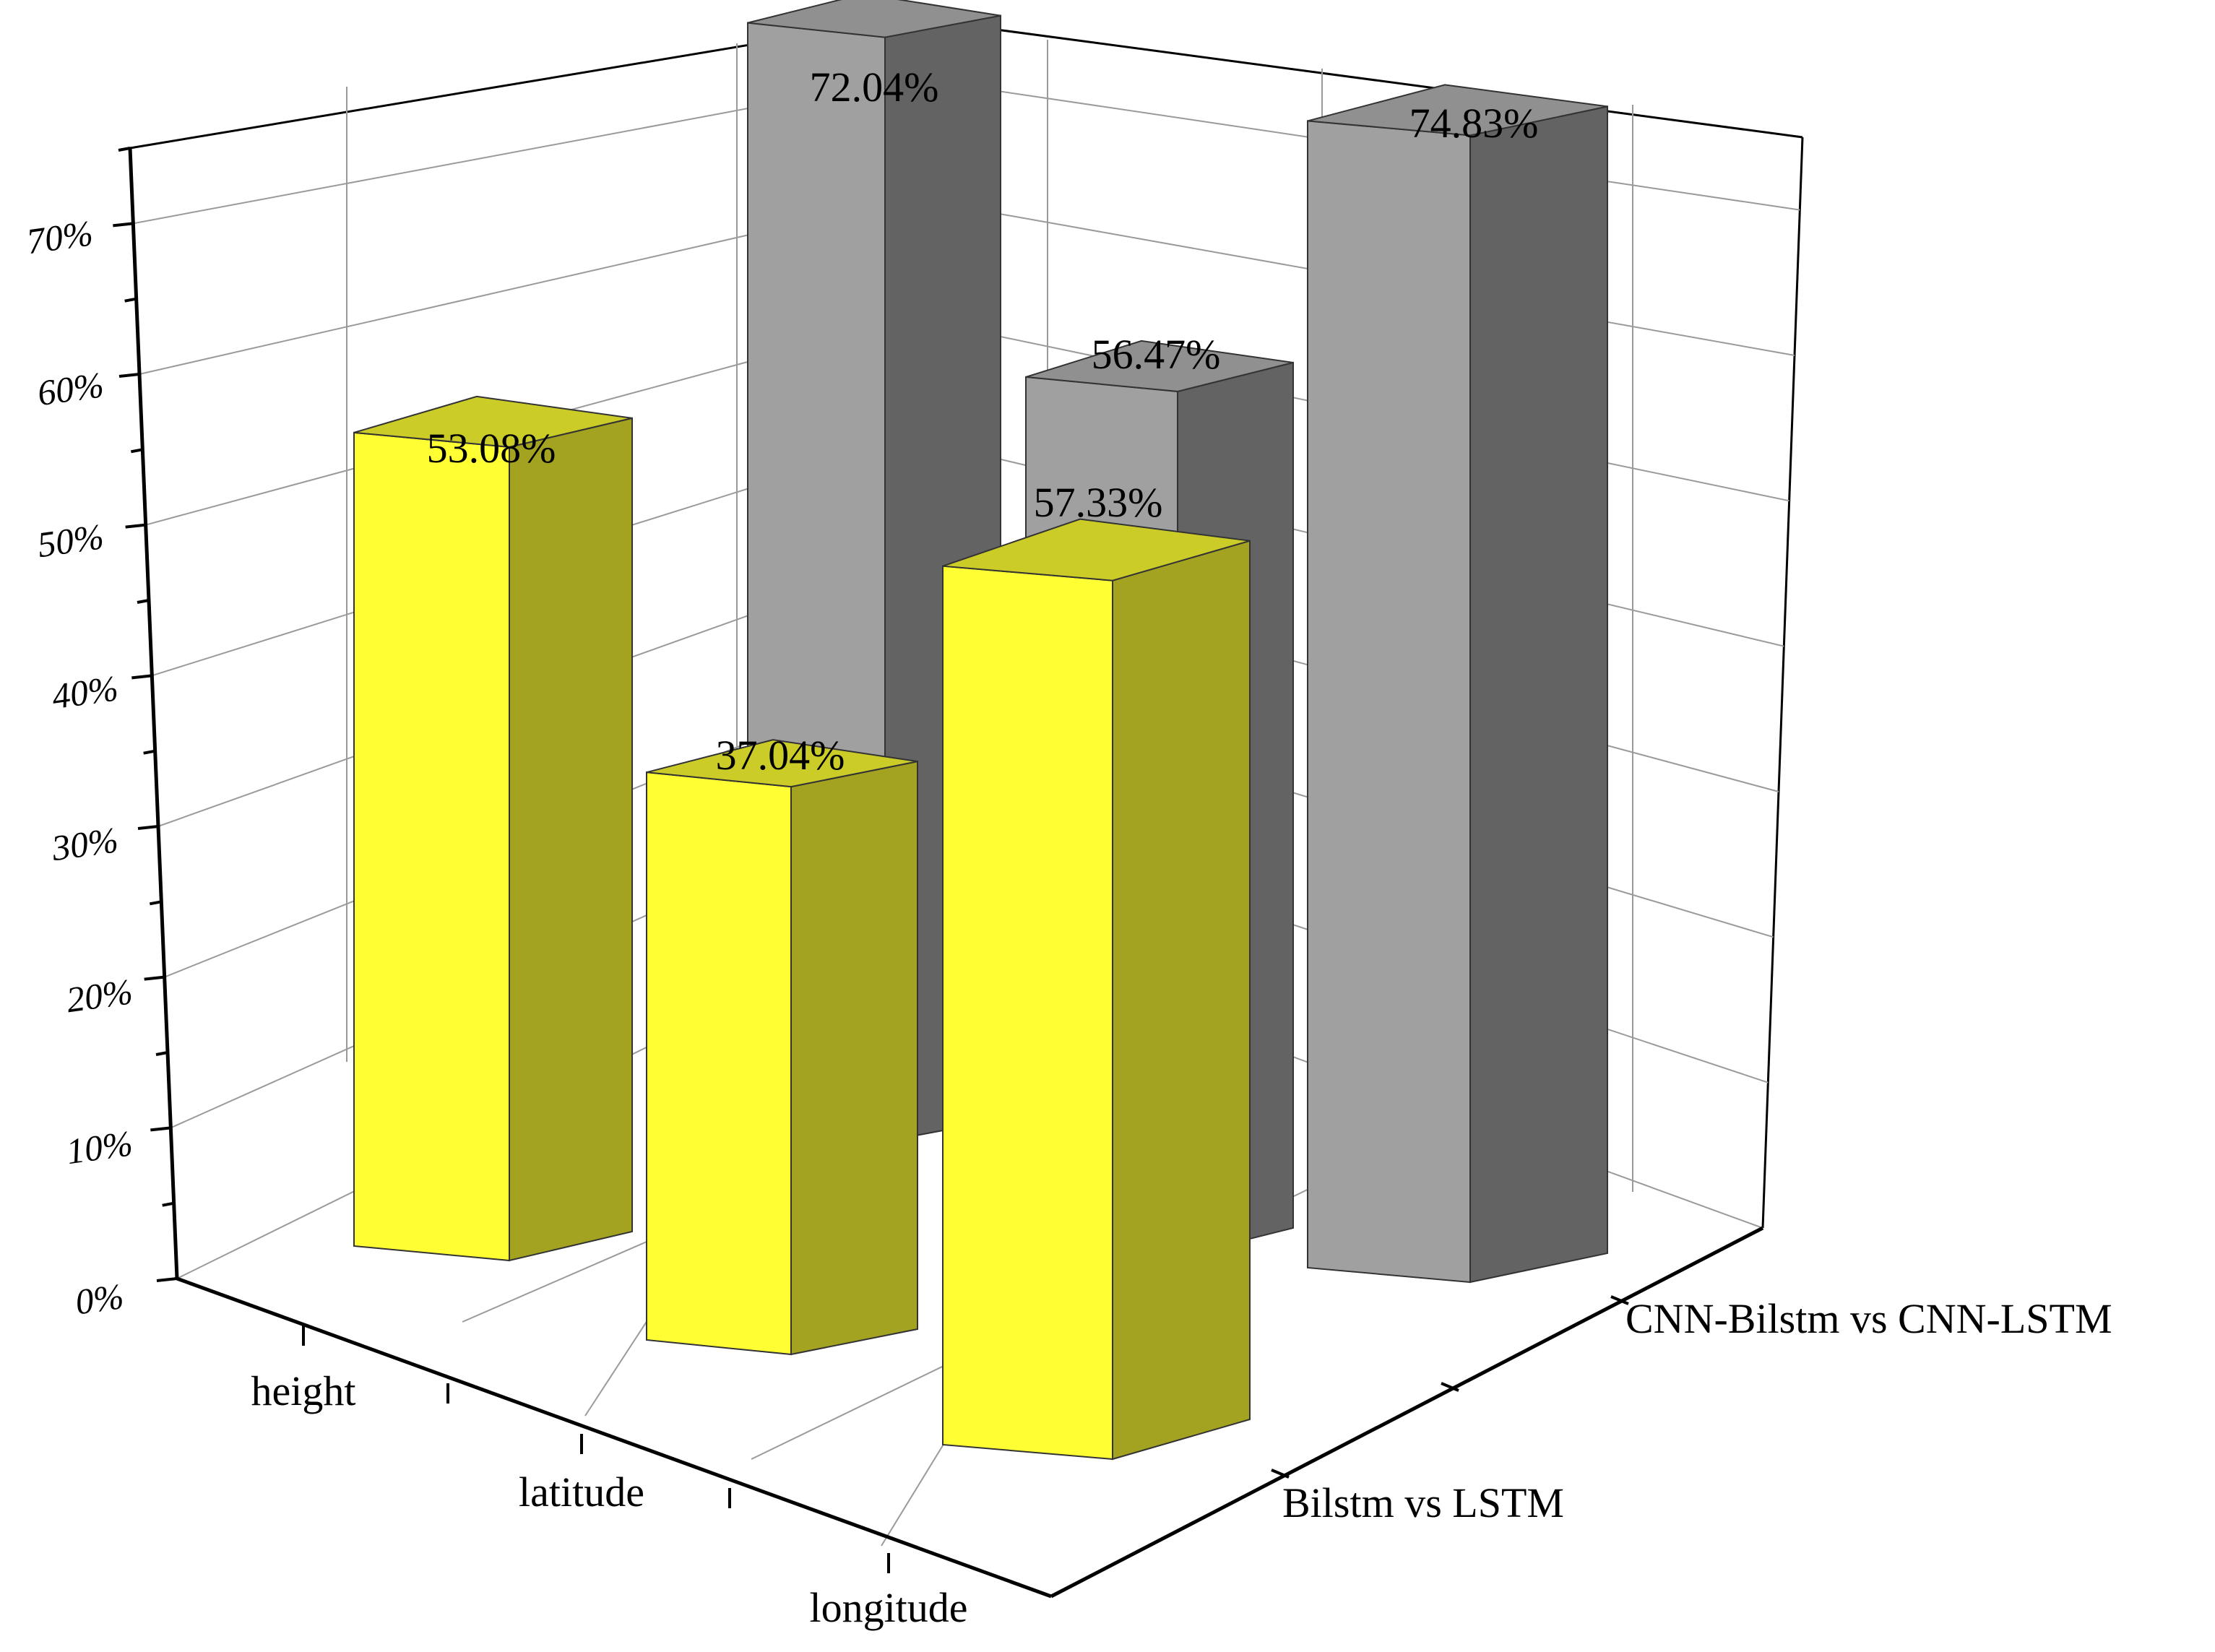 Image resolution: width=2215 pixels, height=1652 pixels. Describe the element at coordinates (1156, 354) in the screenshot. I see `value-label: 56.47%` at that location.